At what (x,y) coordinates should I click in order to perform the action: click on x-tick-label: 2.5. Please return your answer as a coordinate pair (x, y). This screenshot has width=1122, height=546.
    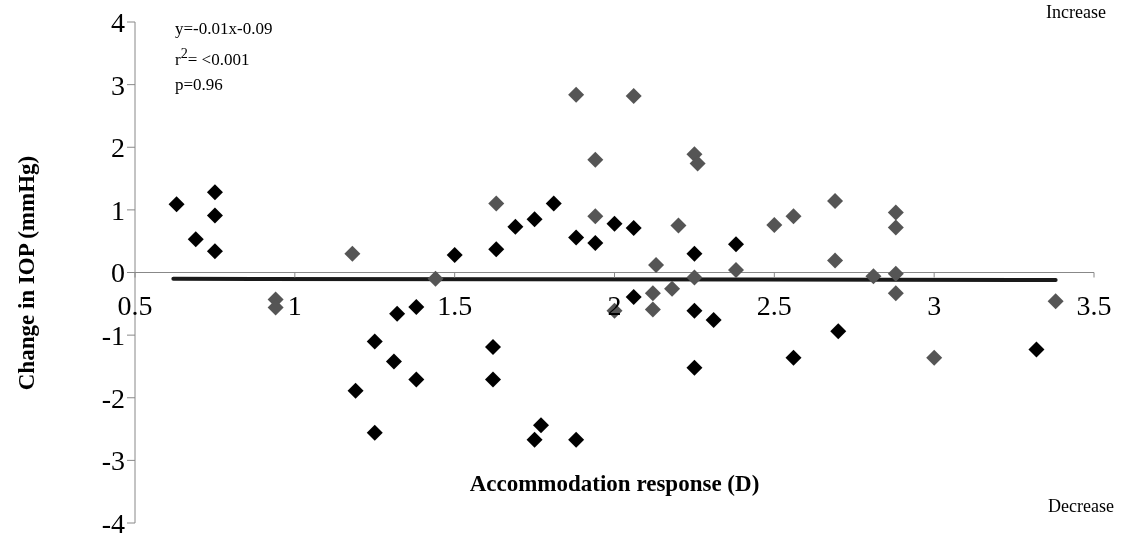
    Looking at the image, I should click on (774, 305).